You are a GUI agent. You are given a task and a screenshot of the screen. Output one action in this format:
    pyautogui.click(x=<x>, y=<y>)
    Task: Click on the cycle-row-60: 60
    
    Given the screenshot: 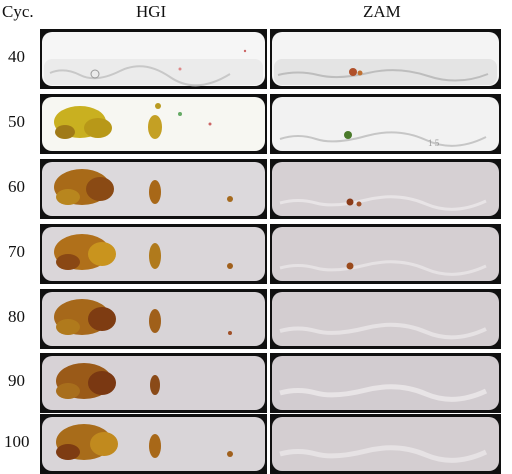 What is the action you would take?
    pyautogui.click(x=256, y=189)
    